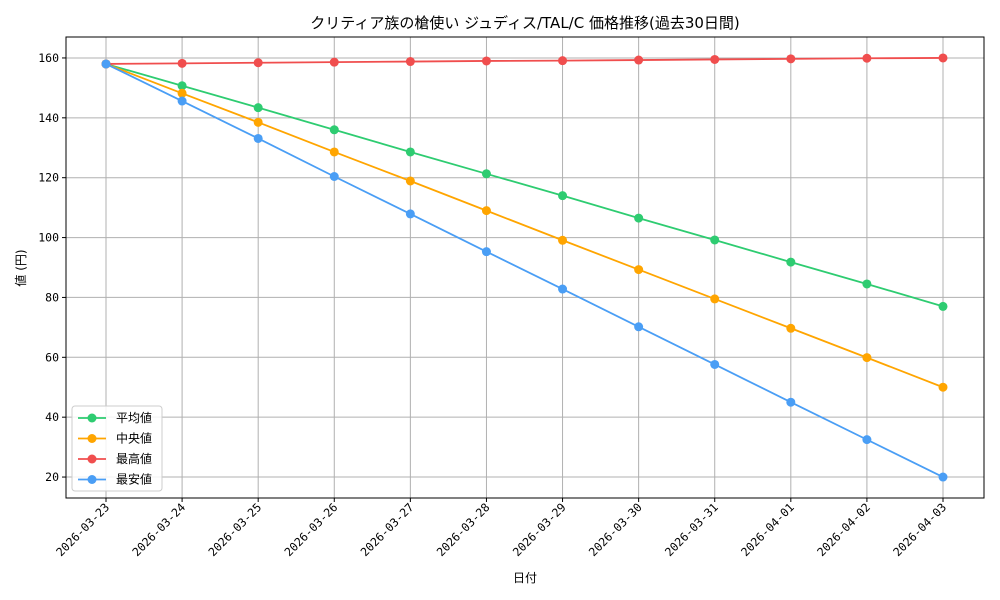 The image size is (1000, 600). What do you see at coordinates (115, 417) in the screenshot?
I see `legend-item: 平均値` at bounding box center [115, 417].